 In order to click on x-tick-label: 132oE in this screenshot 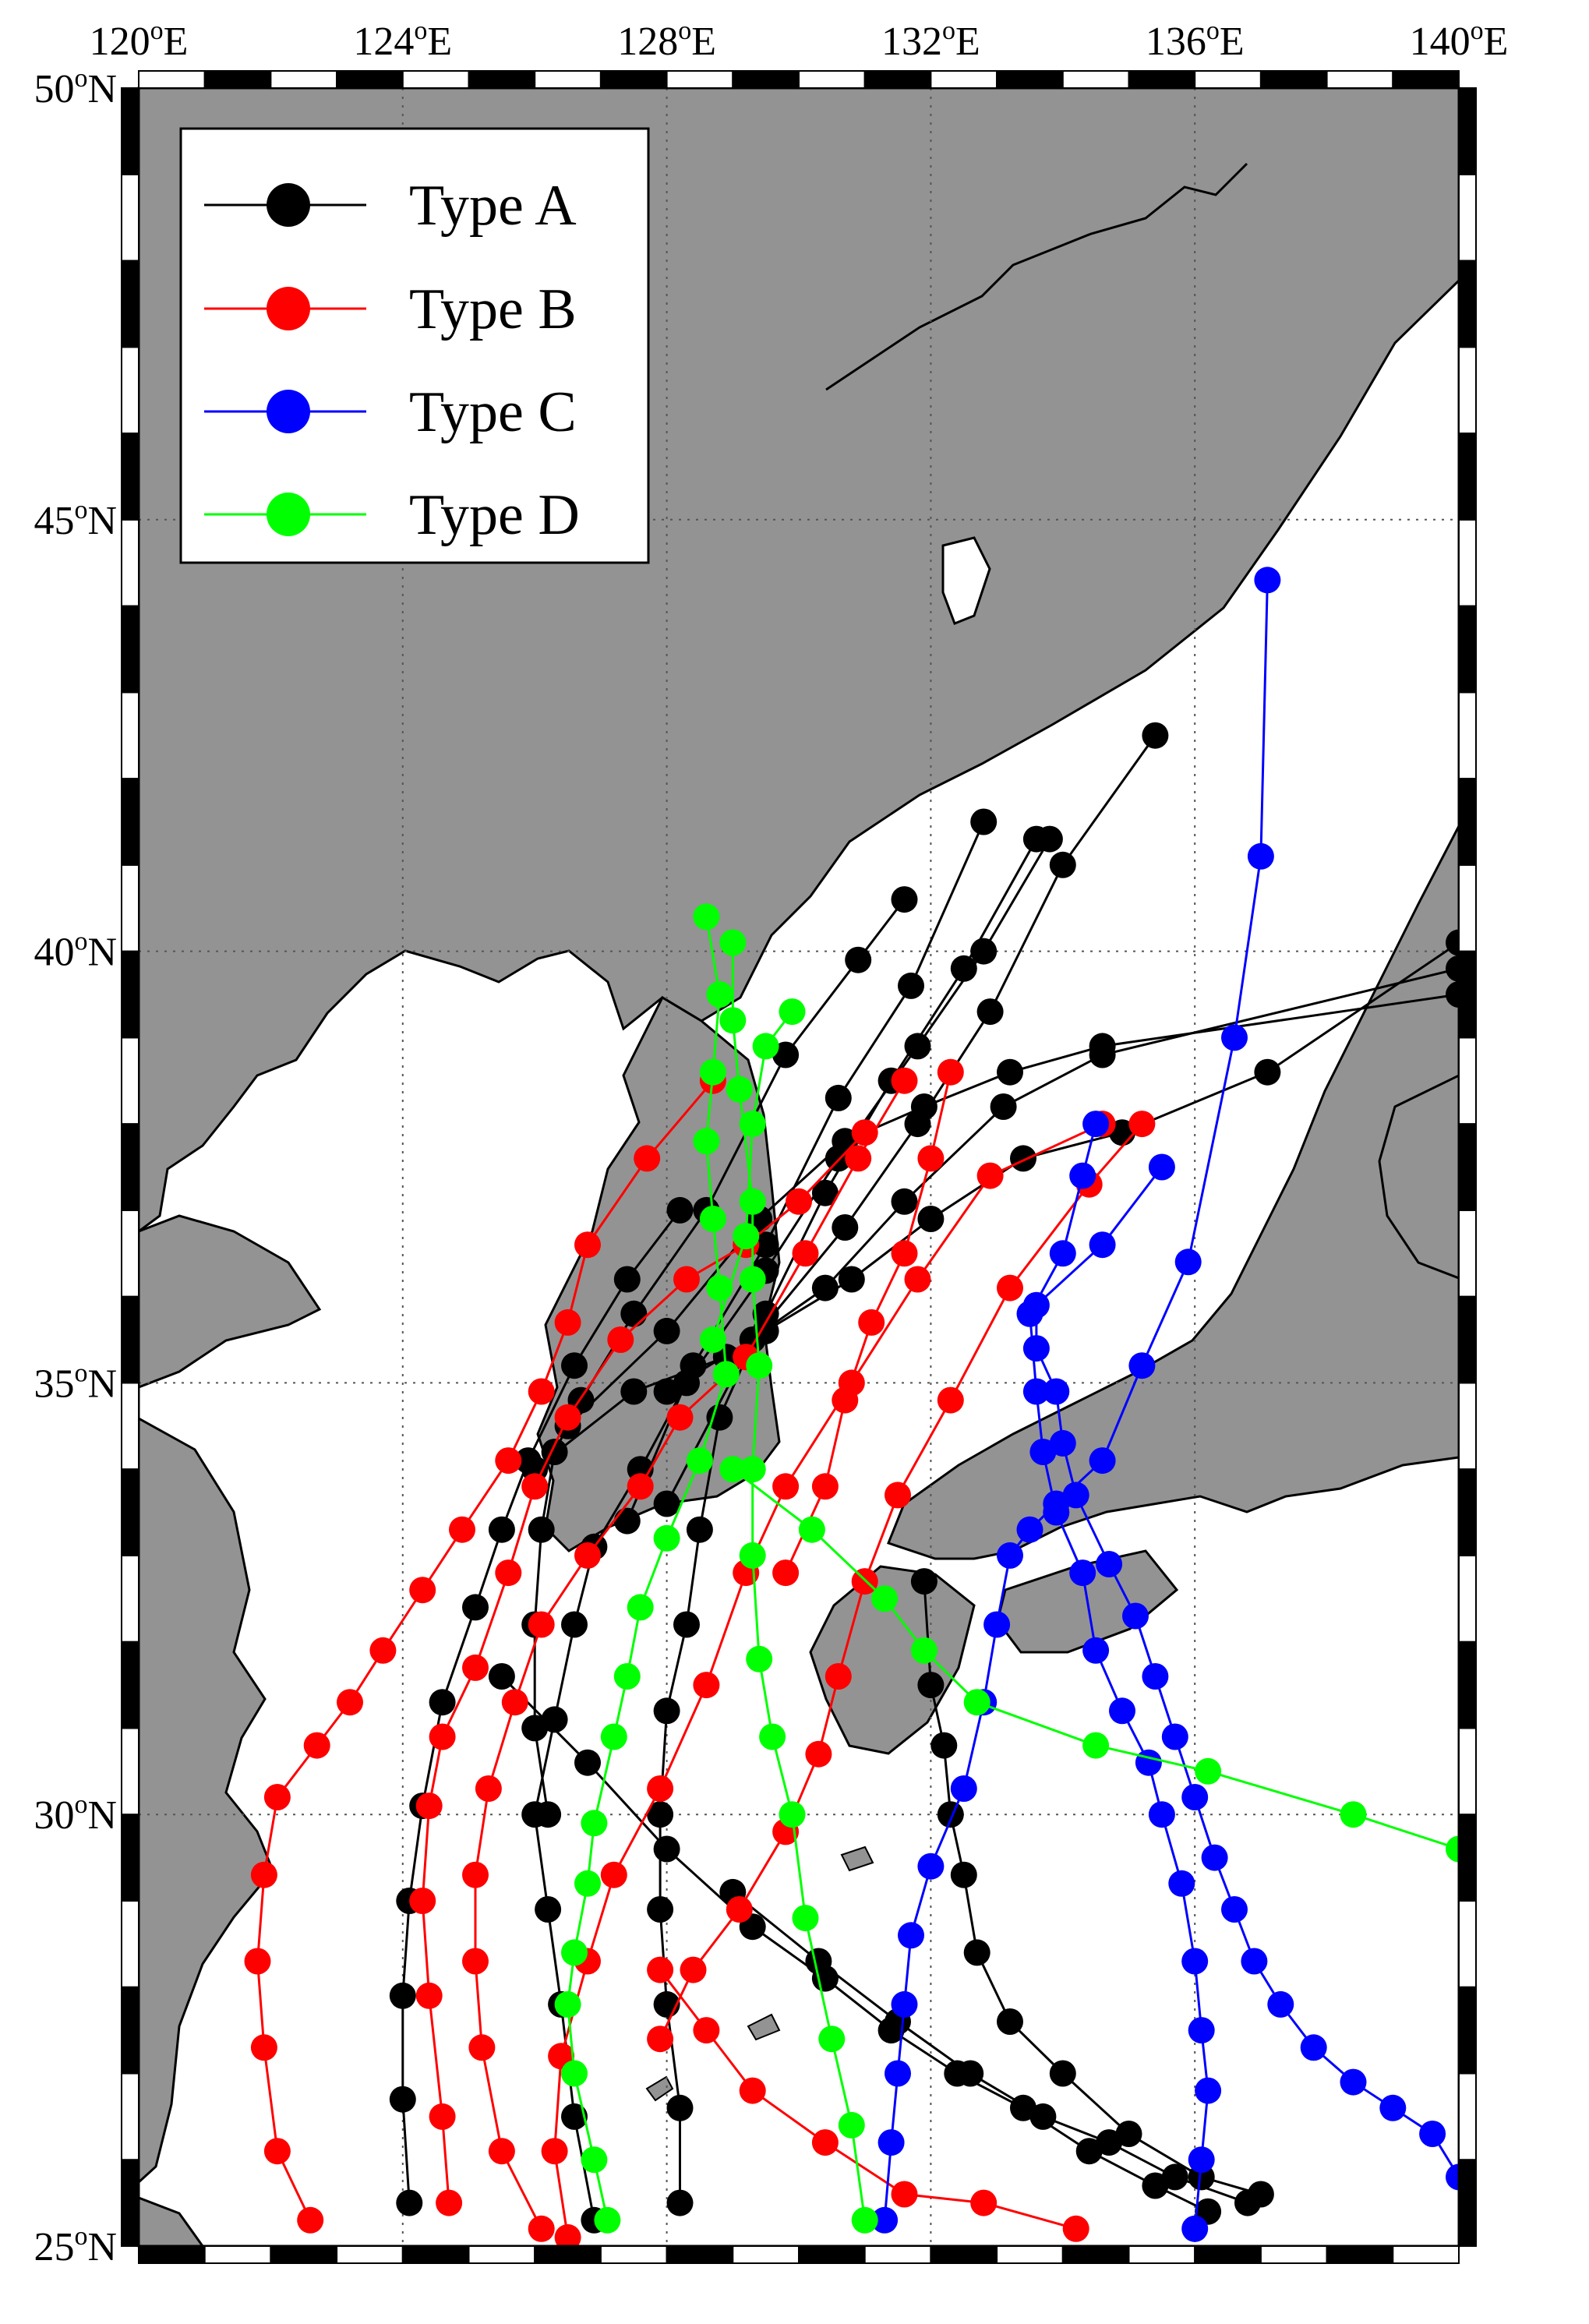, I will do `click(930, 40)`.